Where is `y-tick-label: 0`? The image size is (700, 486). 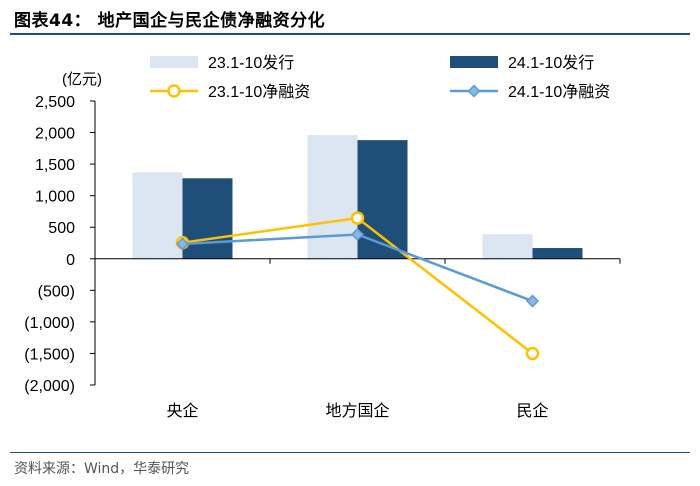 y-tick-label: 0 is located at coordinates (70, 260).